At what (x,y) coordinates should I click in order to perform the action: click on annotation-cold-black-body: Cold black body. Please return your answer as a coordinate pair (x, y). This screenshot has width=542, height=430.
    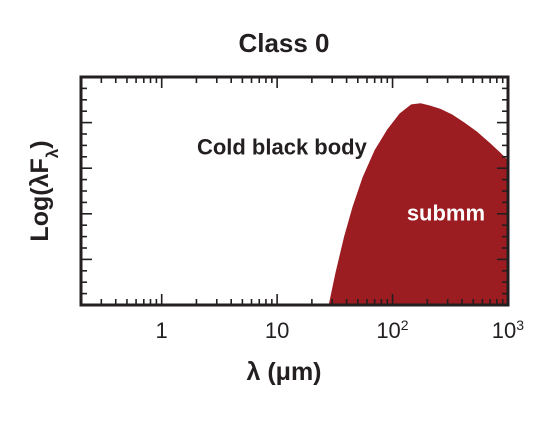
    Looking at the image, I should click on (282, 147).